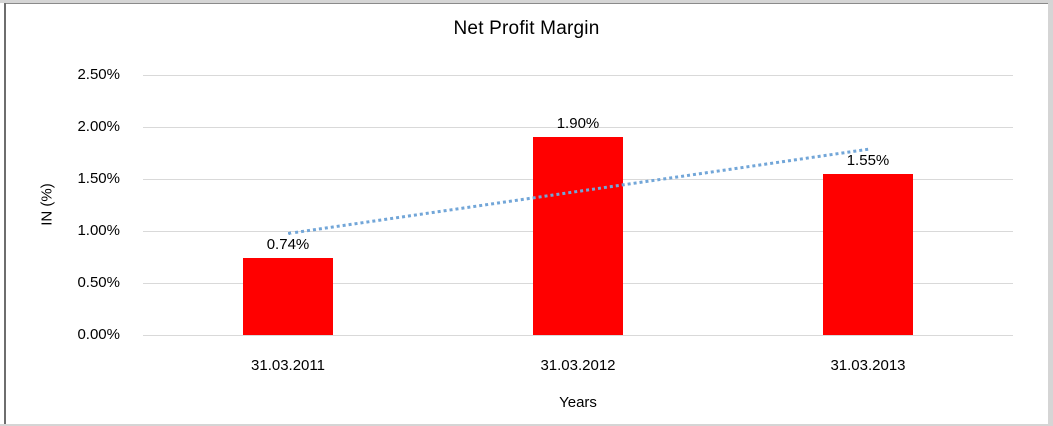 The image size is (1053, 426). I want to click on y-tick-label: 2.00%, so click(98, 126).